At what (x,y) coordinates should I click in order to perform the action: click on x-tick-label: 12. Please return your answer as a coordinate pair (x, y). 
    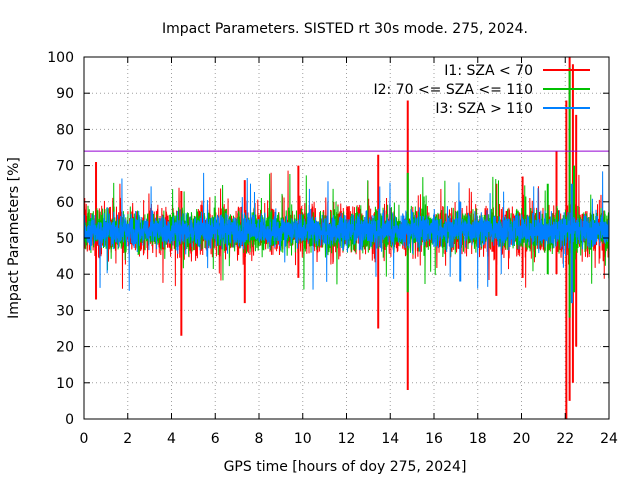
    Looking at the image, I should click on (347, 439).